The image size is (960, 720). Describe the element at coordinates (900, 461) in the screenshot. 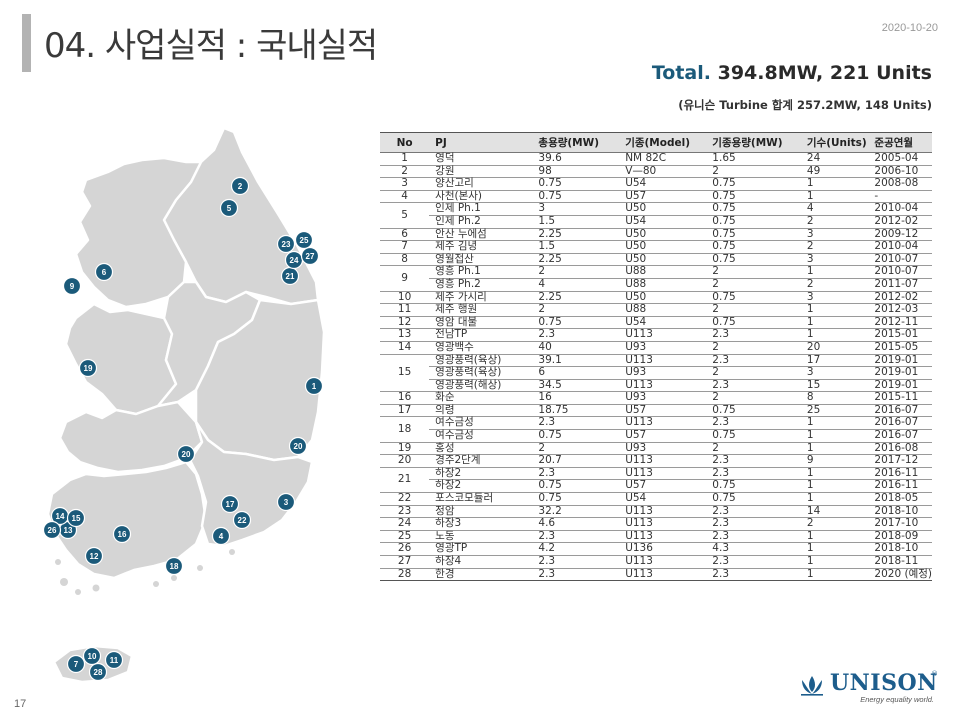

I see `cell-completion: 2017-12` at that location.